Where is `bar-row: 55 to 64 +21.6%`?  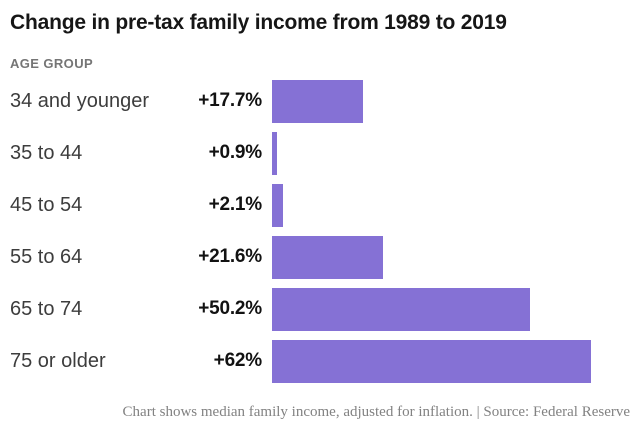
bar-row: 55 to 64 +21.6% is located at coordinates (317, 257).